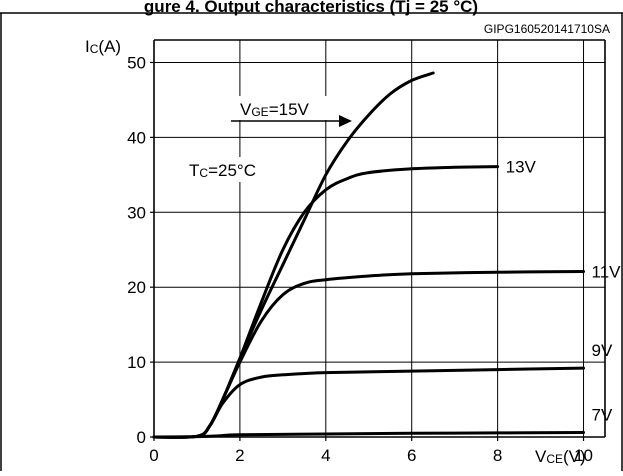 This screenshot has height=476, width=623. I want to click on x-tick-label: 10, so click(583, 455).